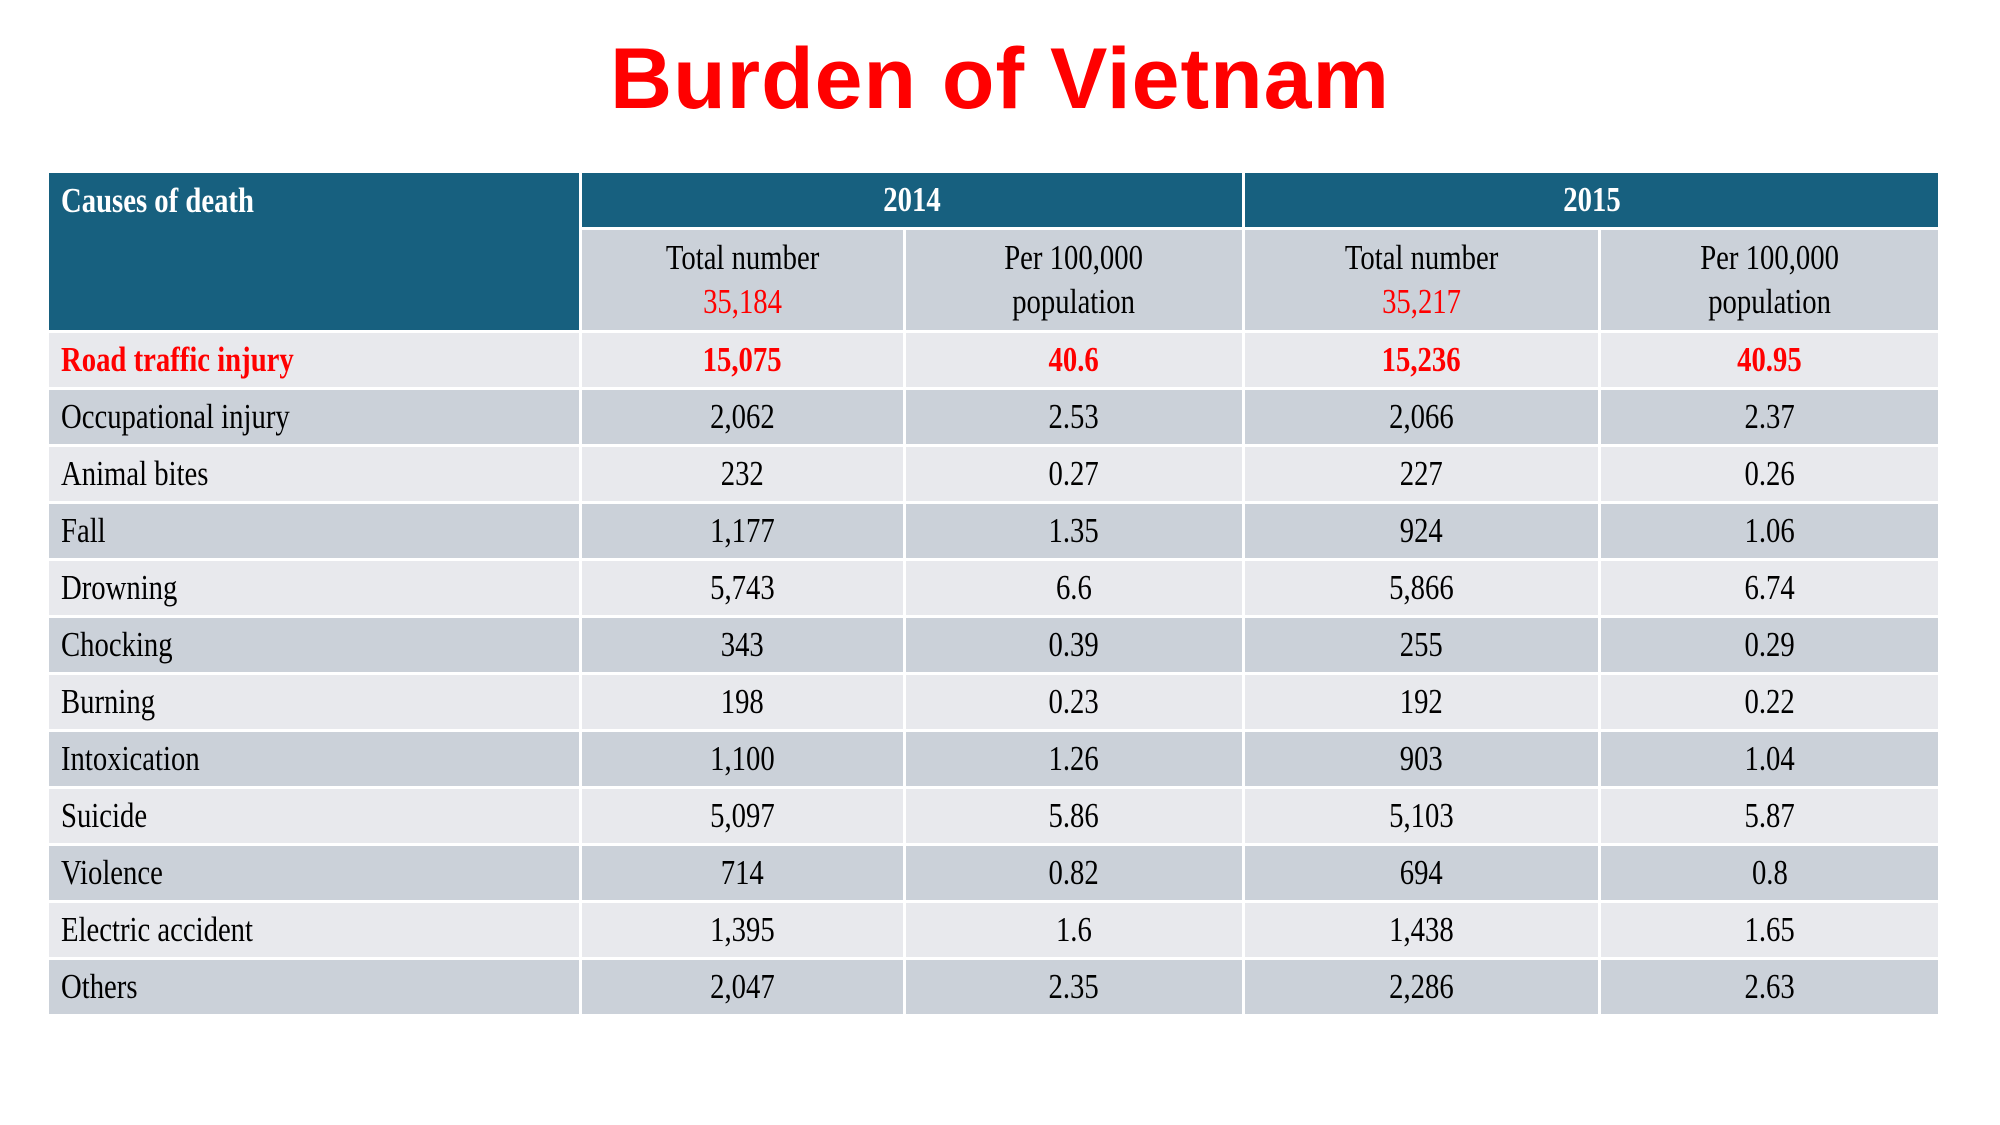  I want to click on cause-cell: Others, so click(314, 987).